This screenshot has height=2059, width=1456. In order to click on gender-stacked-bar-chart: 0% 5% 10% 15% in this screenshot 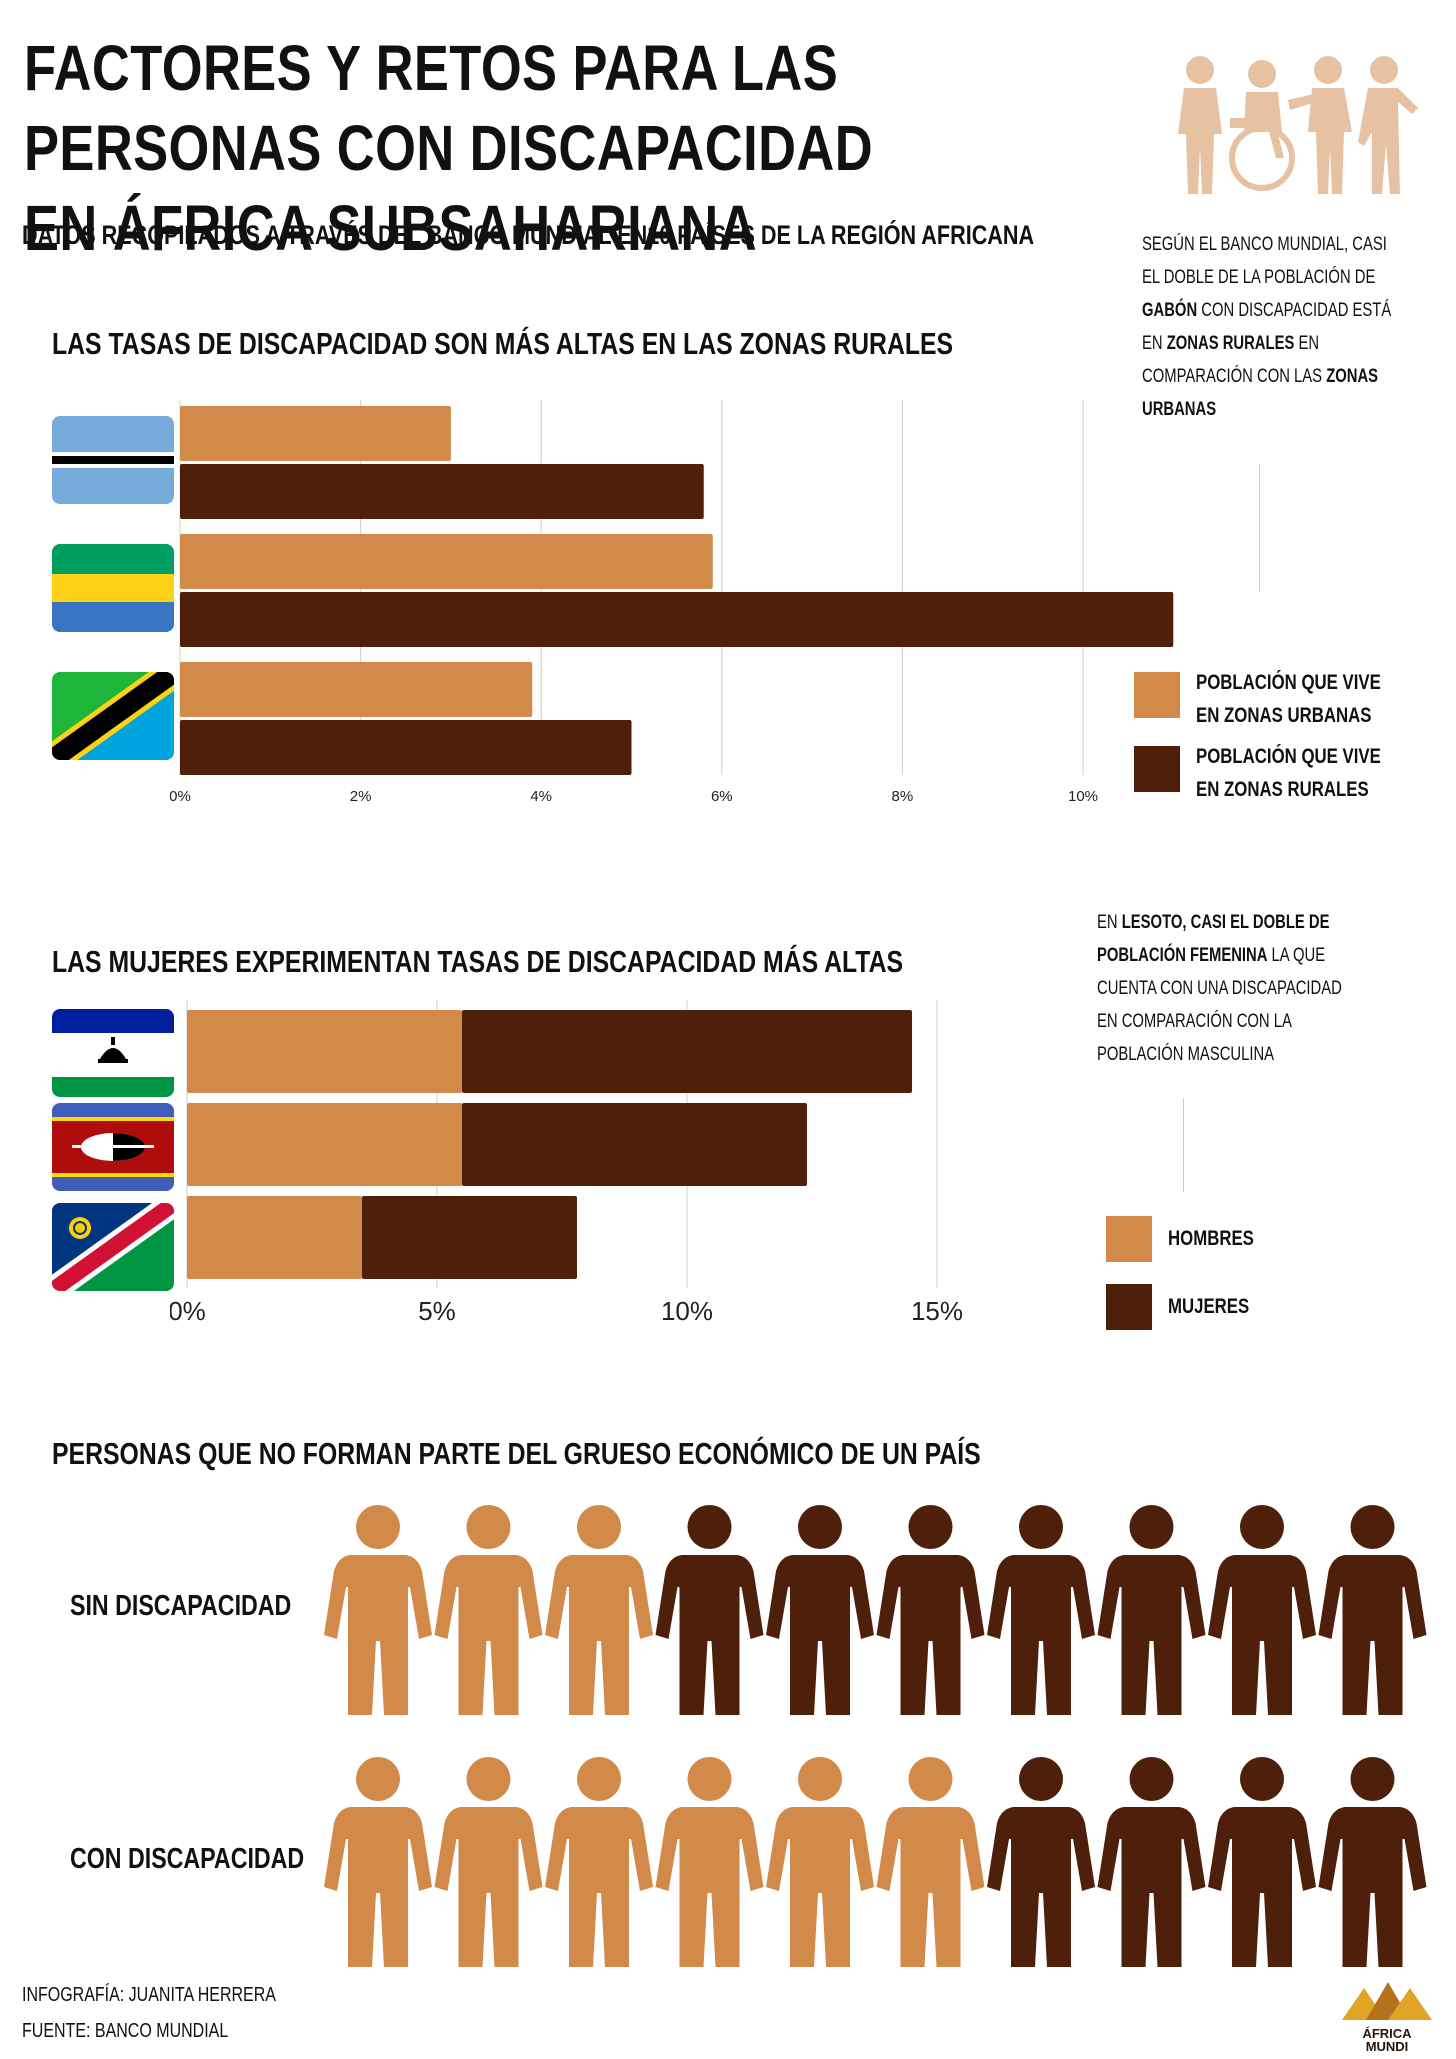, I will do `click(566, 1163)`.